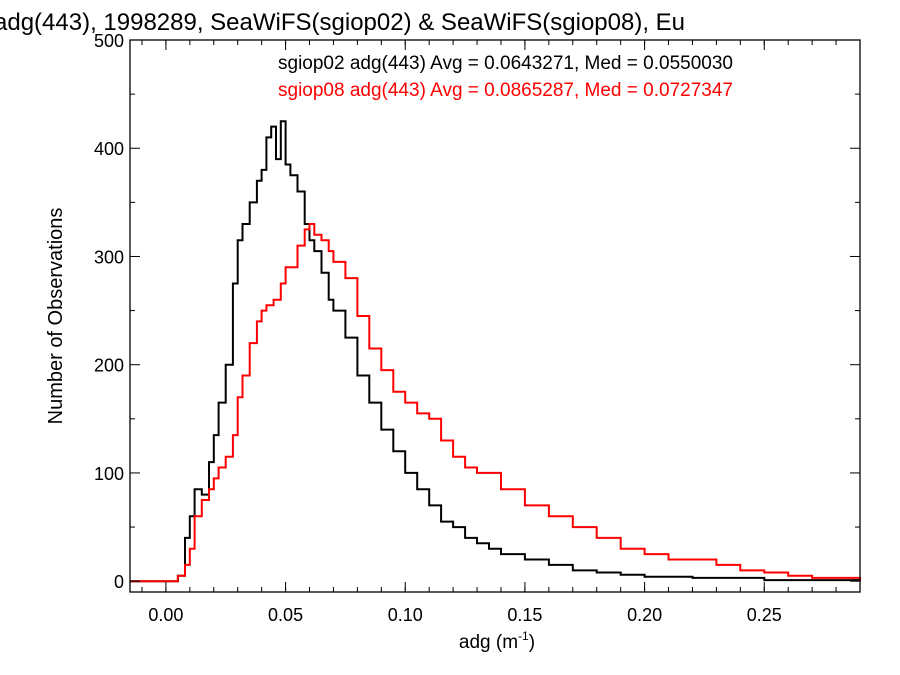 Image resolution: width=900 pixels, height=675 pixels. I want to click on x-axis-label-sup: -1, so click(523, 636).